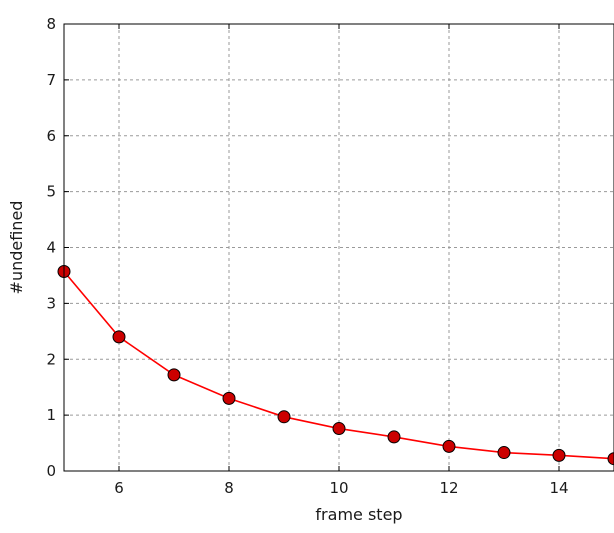 This screenshot has height=533, width=614. Describe the element at coordinates (558, 488) in the screenshot. I see `x-tick-label: 14` at that location.